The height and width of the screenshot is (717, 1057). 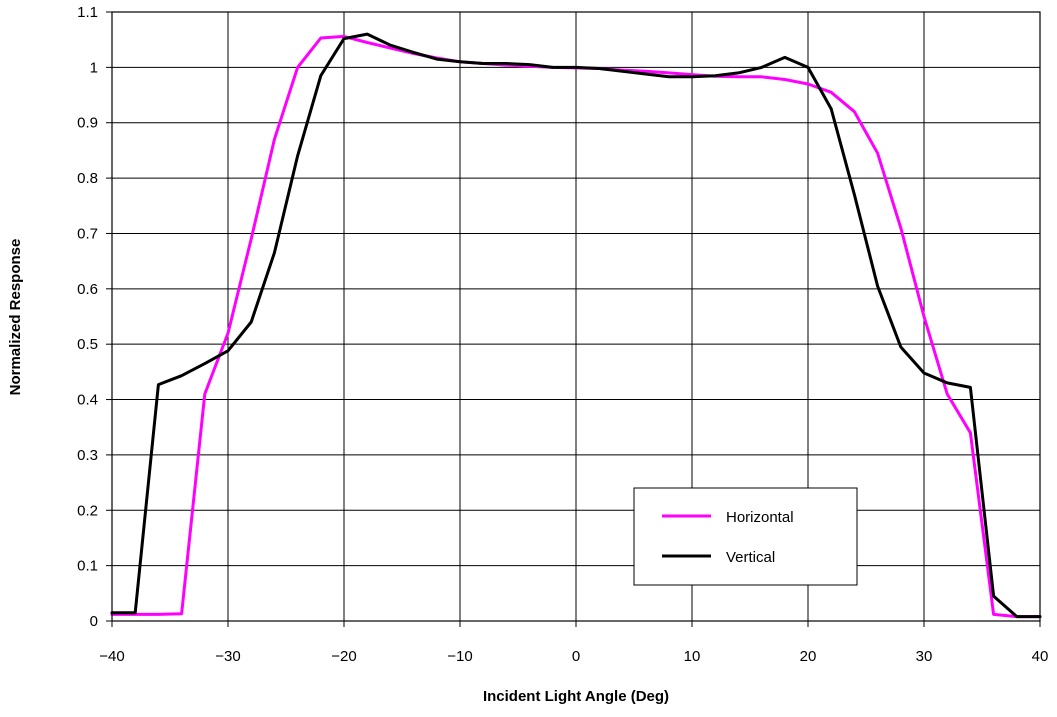 What do you see at coordinates (87, 344) in the screenshot?
I see `y-tick-label: 0.5` at bounding box center [87, 344].